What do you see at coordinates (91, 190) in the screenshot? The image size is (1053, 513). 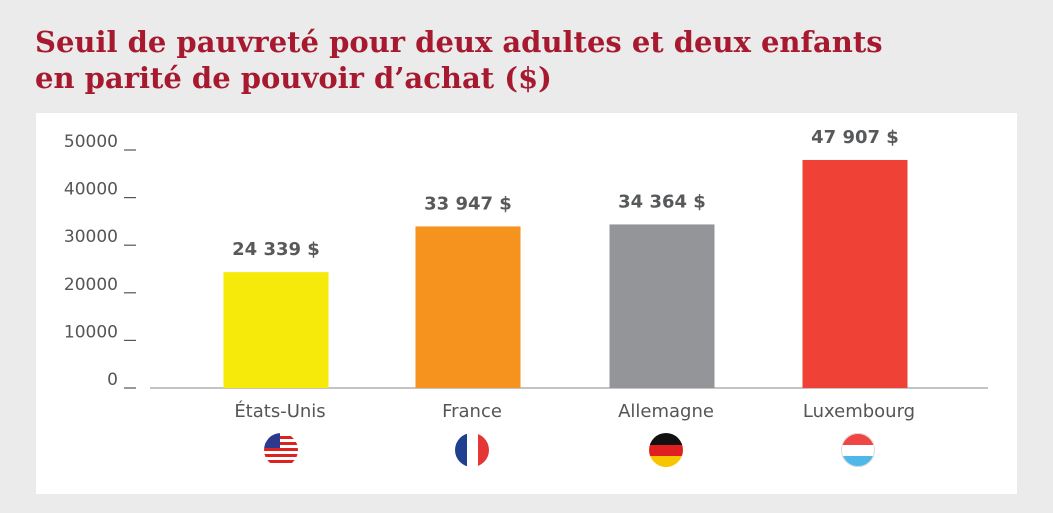 I see `y-tick-label: 40000` at bounding box center [91, 190].